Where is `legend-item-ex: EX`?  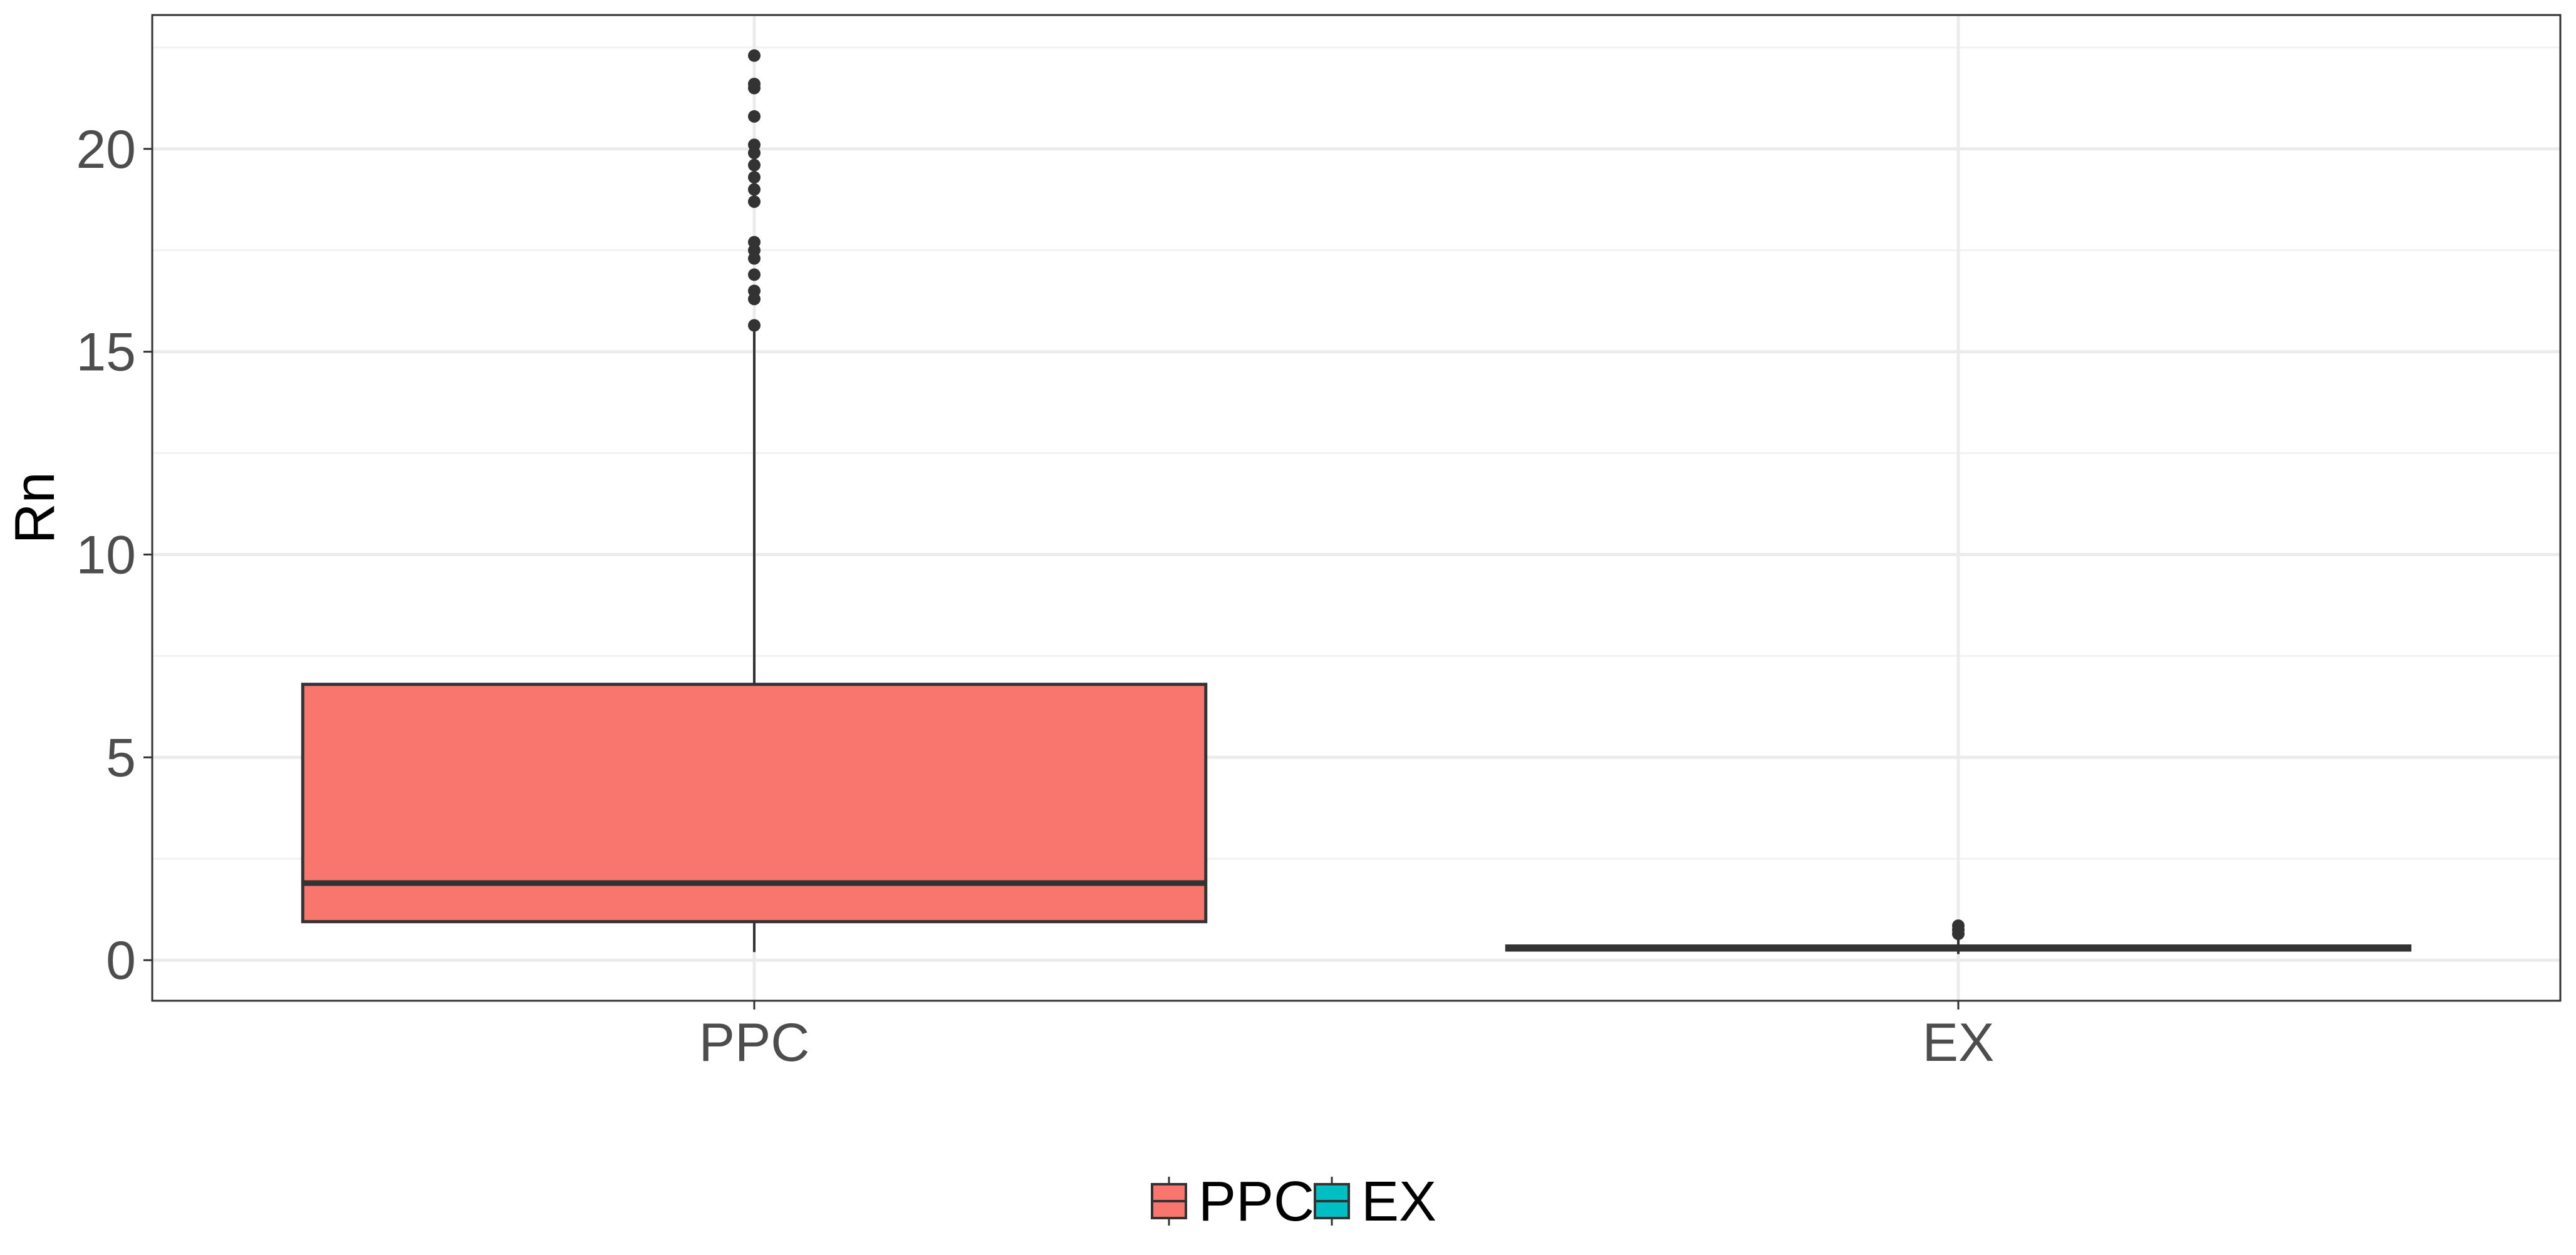 legend-item-ex: EX is located at coordinates (1375, 1201).